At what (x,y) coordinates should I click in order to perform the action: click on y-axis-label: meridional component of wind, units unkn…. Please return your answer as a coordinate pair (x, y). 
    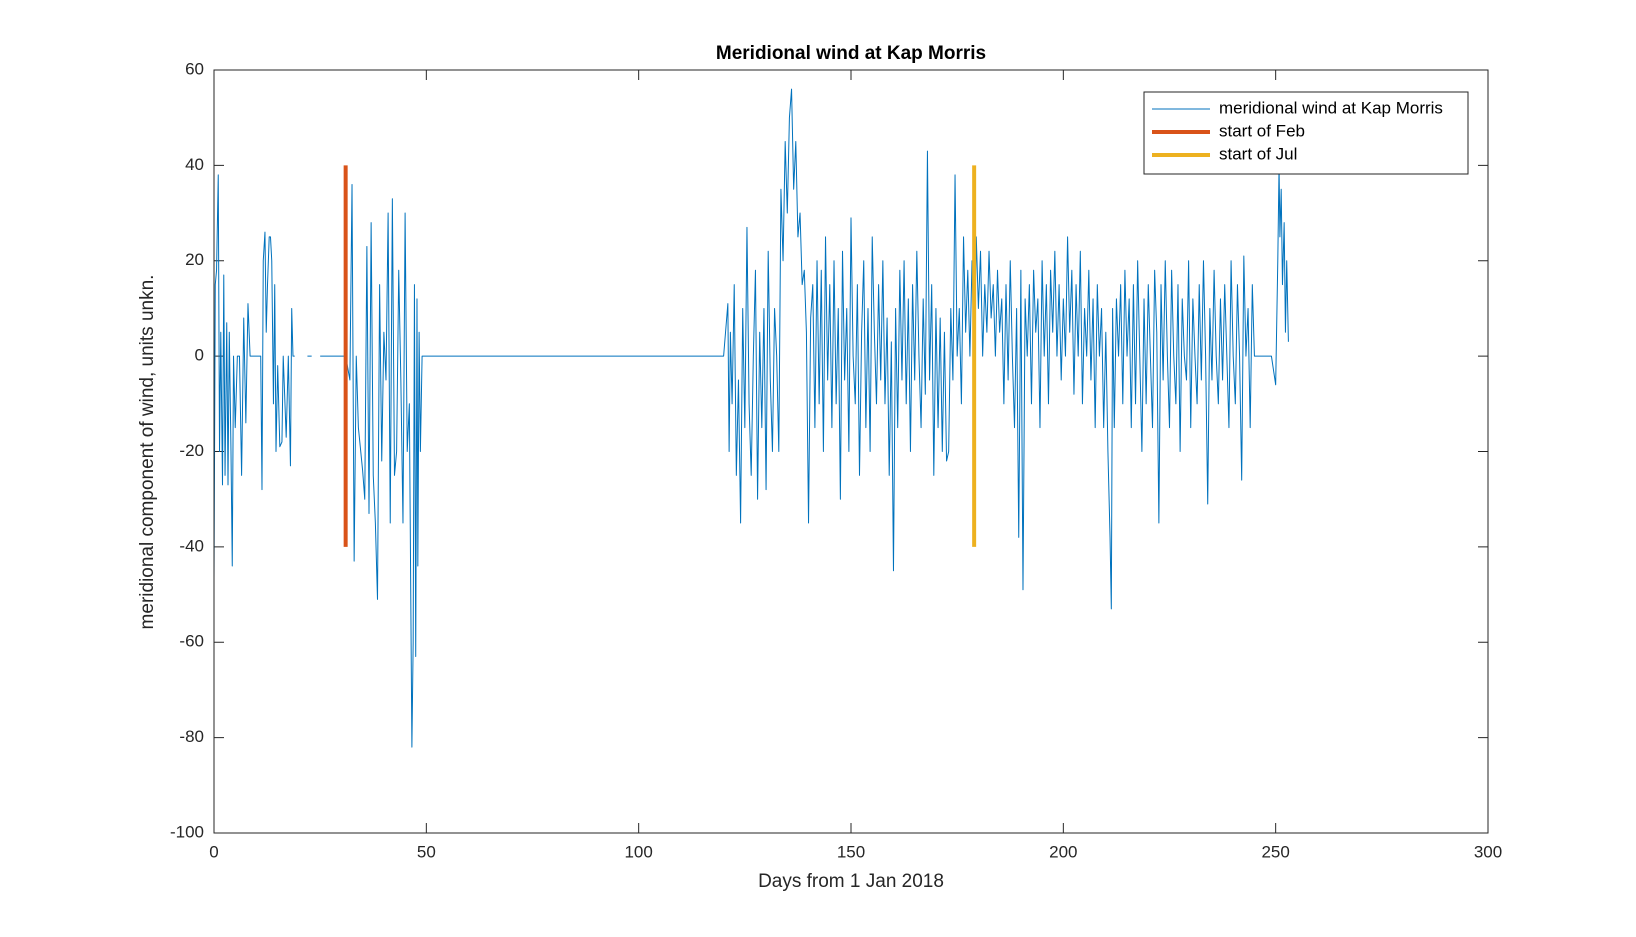
    Looking at the image, I should click on (147, 452).